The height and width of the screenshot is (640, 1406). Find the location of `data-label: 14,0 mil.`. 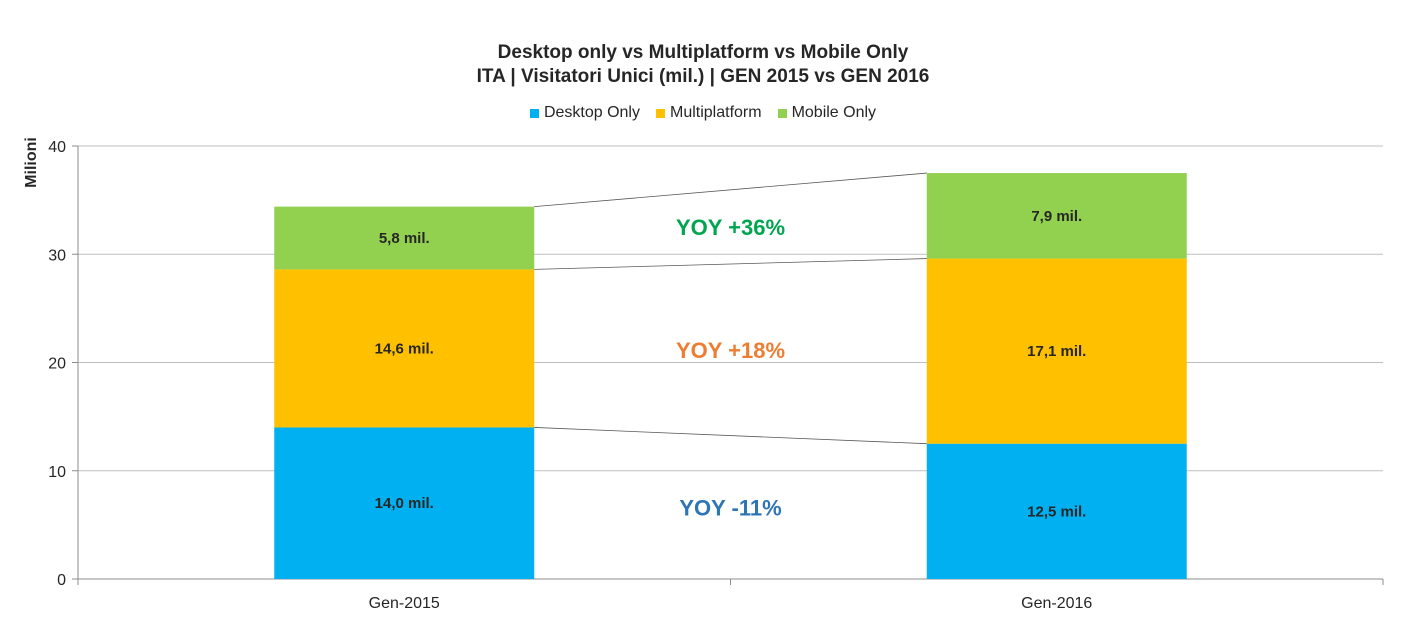

data-label: 14,0 mil. is located at coordinates (404, 503).